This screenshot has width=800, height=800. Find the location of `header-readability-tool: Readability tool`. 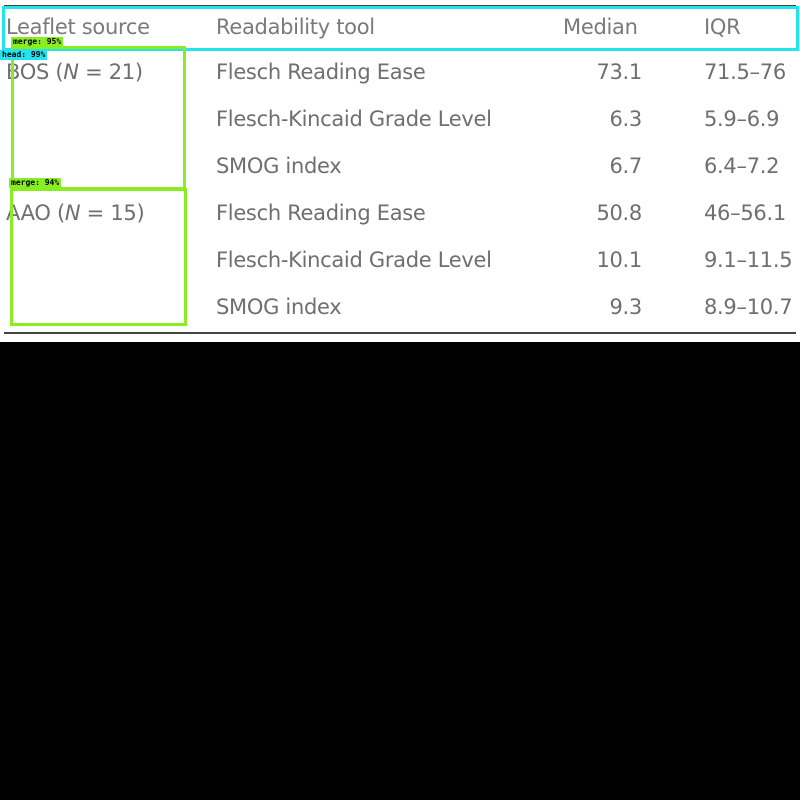

header-readability-tool: Readability tool is located at coordinates (295, 27).